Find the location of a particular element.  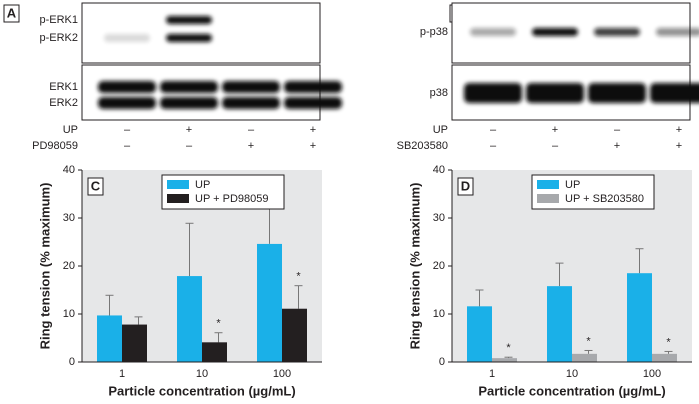

panel-letter: D is located at coordinates (465, 185).